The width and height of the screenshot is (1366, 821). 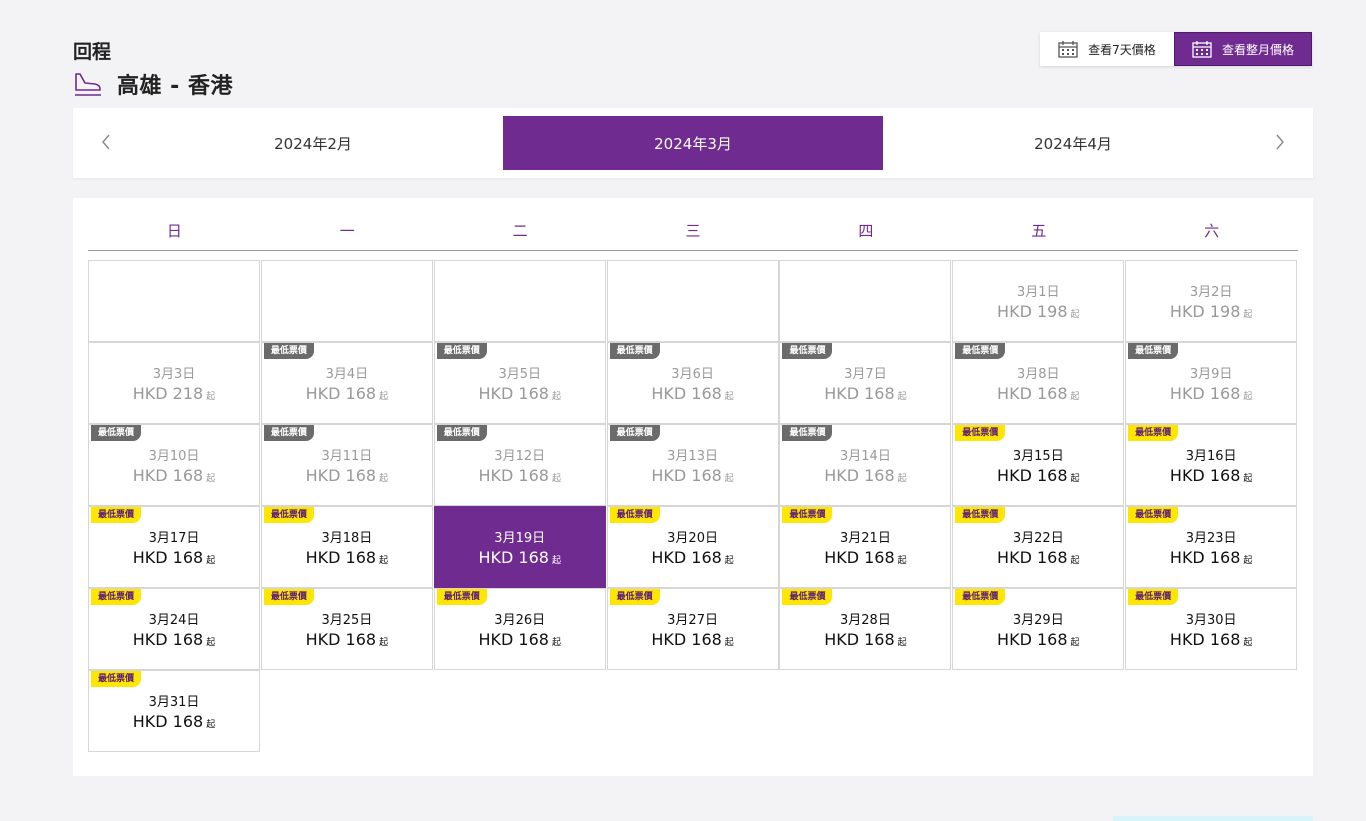 I want to click on calendar-day-cell: 最低票價 3月5日 HKD 168 起, so click(x=519, y=383).